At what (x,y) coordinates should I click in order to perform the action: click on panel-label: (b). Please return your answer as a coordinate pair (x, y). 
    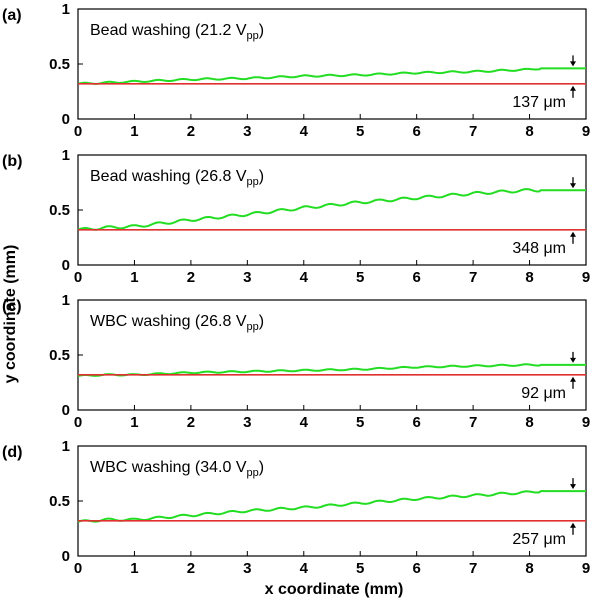
    Looking at the image, I should click on (12, 161).